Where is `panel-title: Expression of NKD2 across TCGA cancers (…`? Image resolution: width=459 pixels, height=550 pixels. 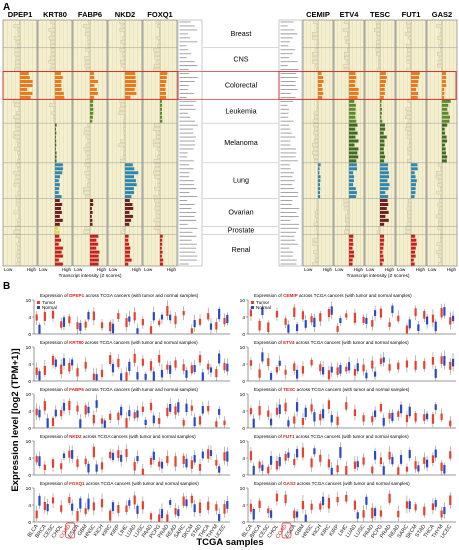 panel-title: Expression of NKD2 across TCGA cancers (… is located at coordinates (118, 436).